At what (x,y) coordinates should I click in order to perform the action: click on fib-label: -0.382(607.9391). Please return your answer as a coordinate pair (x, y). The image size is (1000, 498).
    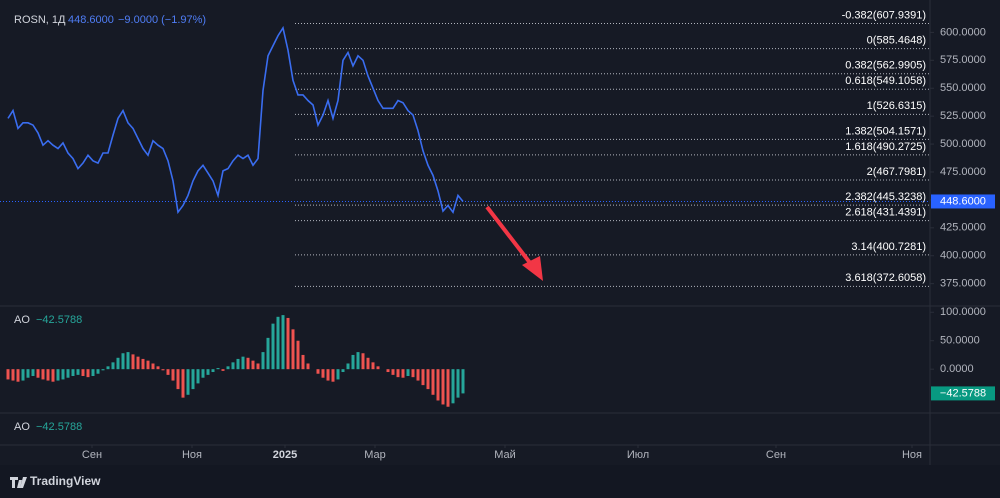
    Looking at the image, I should click on (884, 15).